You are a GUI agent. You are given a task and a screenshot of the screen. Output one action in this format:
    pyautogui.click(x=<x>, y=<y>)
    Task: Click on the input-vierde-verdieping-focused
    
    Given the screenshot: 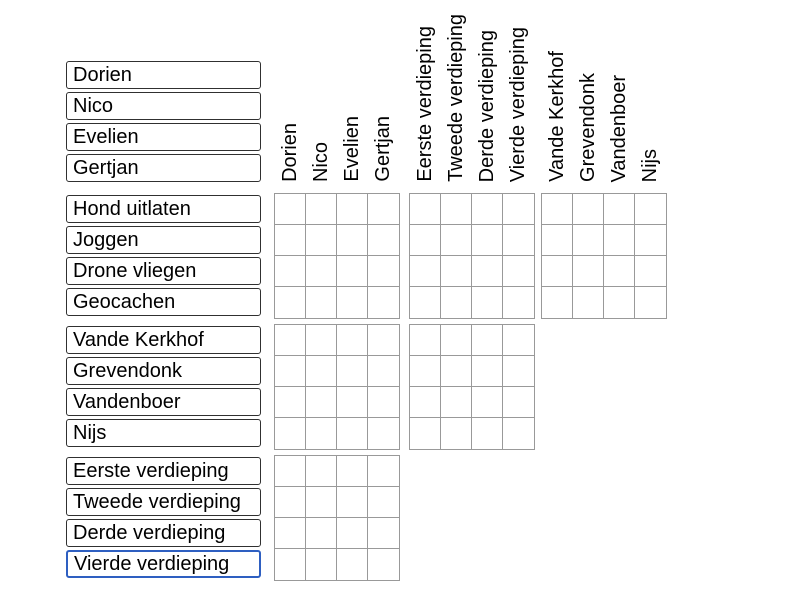 What is the action you would take?
    pyautogui.click(x=163, y=564)
    